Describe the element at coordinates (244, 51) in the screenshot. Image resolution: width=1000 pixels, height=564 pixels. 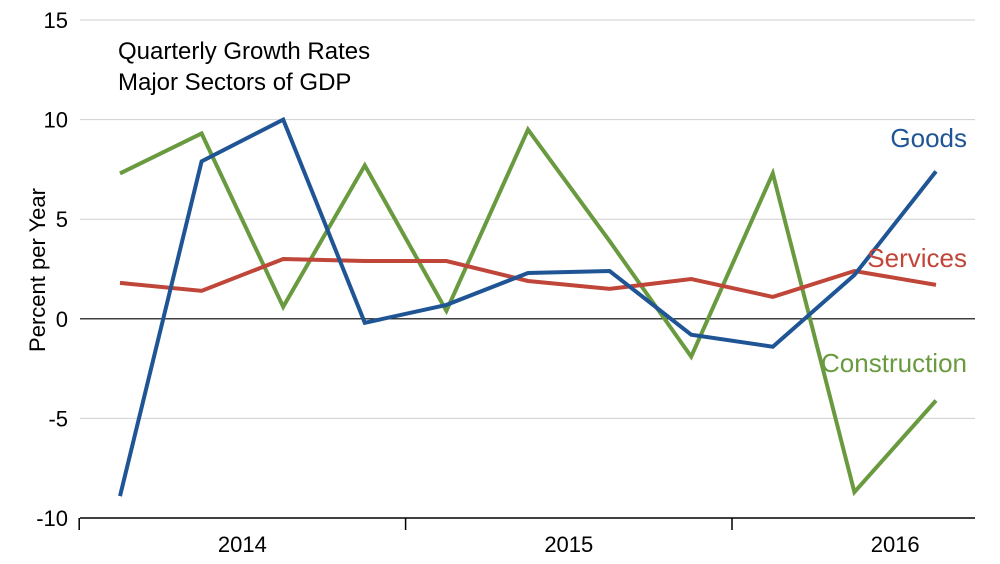
I see `chart-title-line-1: Quarterly Growth Rates` at that location.